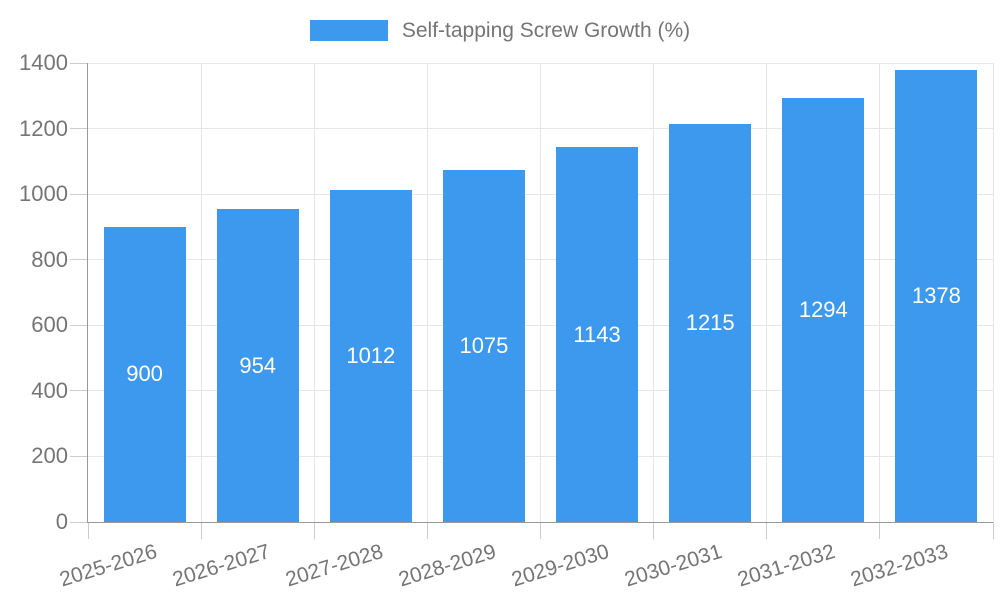  I want to click on y-tick-label: 1000, so click(43, 194).